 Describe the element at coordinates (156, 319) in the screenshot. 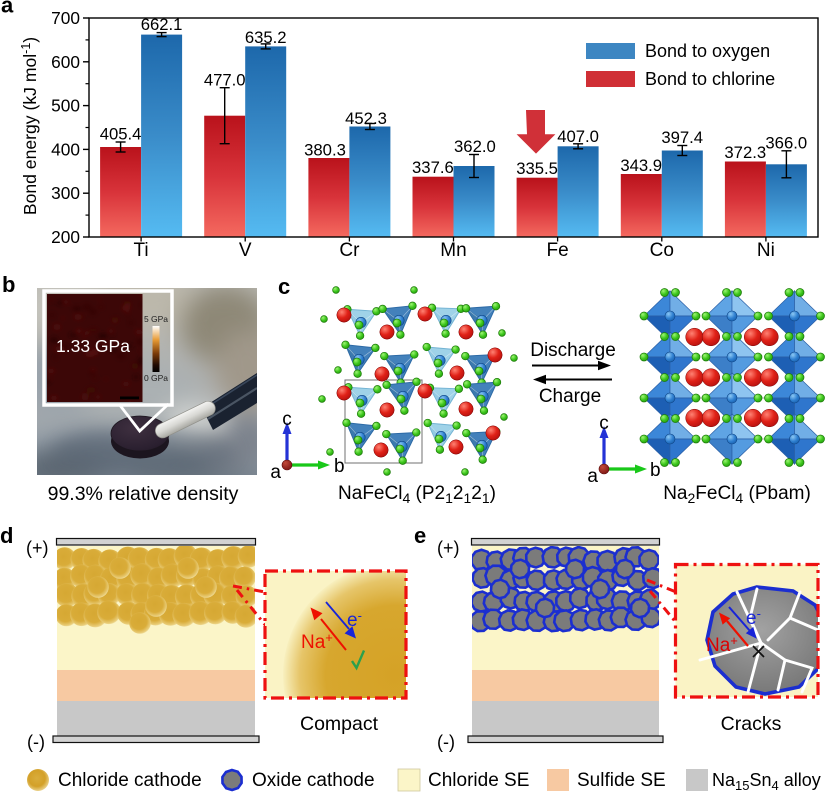

I see `svg-text: 5 GPa` at that location.